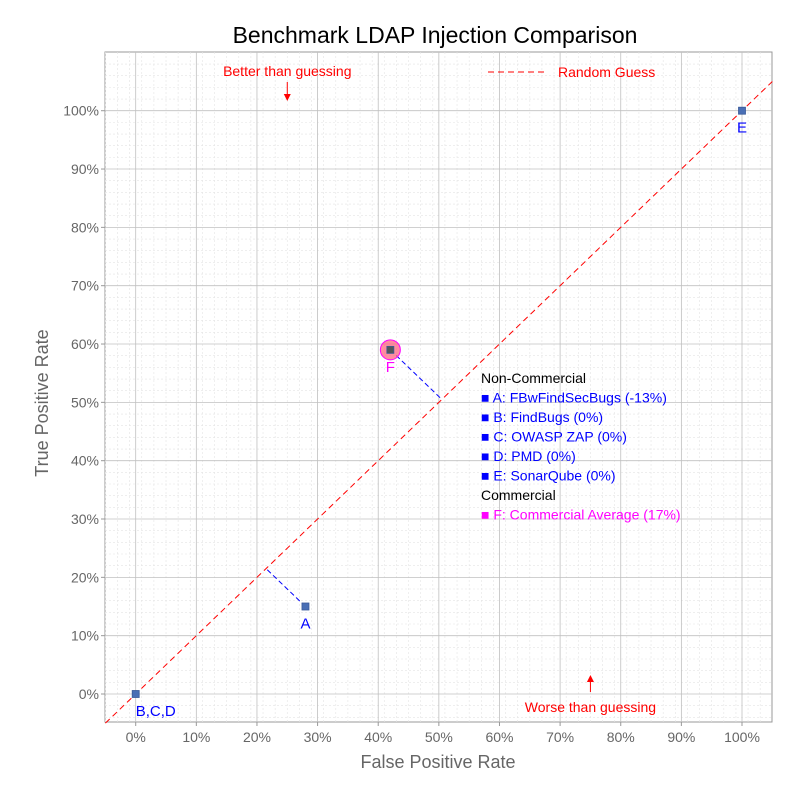 The height and width of the screenshot is (800, 800). Describe the element at coordinates (439, 737) in the screenshot. I see `x-tick-label: 50%` at that location.